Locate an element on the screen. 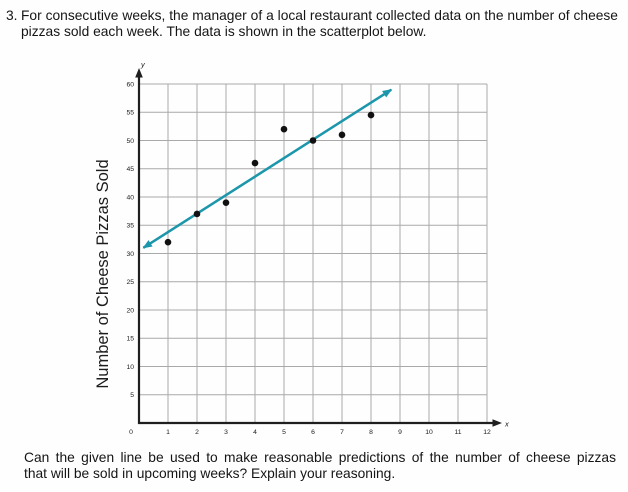 This screenshot has width=628, height=492. x-axis-symbol: x is located at coordinates (506, 424).